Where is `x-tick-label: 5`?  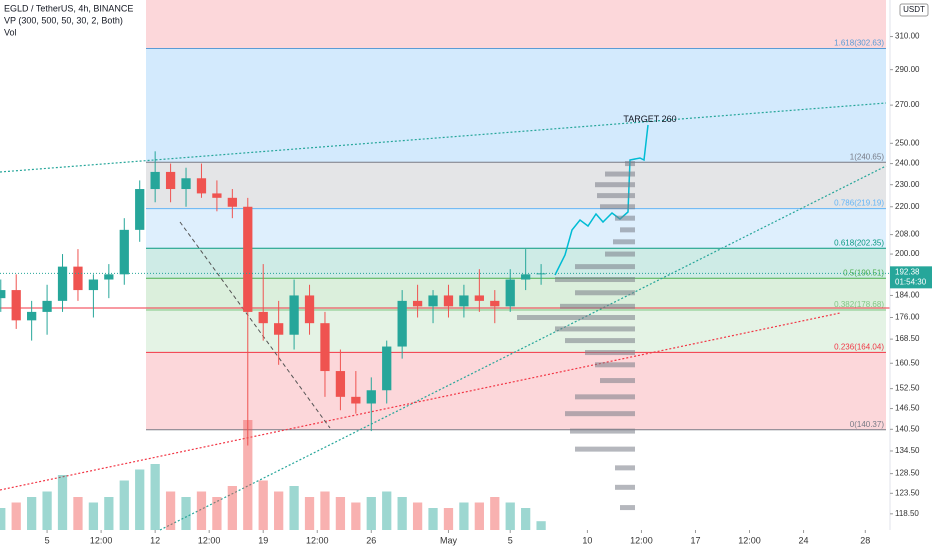
x-tick-label: 5 is located at coordinates (510, 540).